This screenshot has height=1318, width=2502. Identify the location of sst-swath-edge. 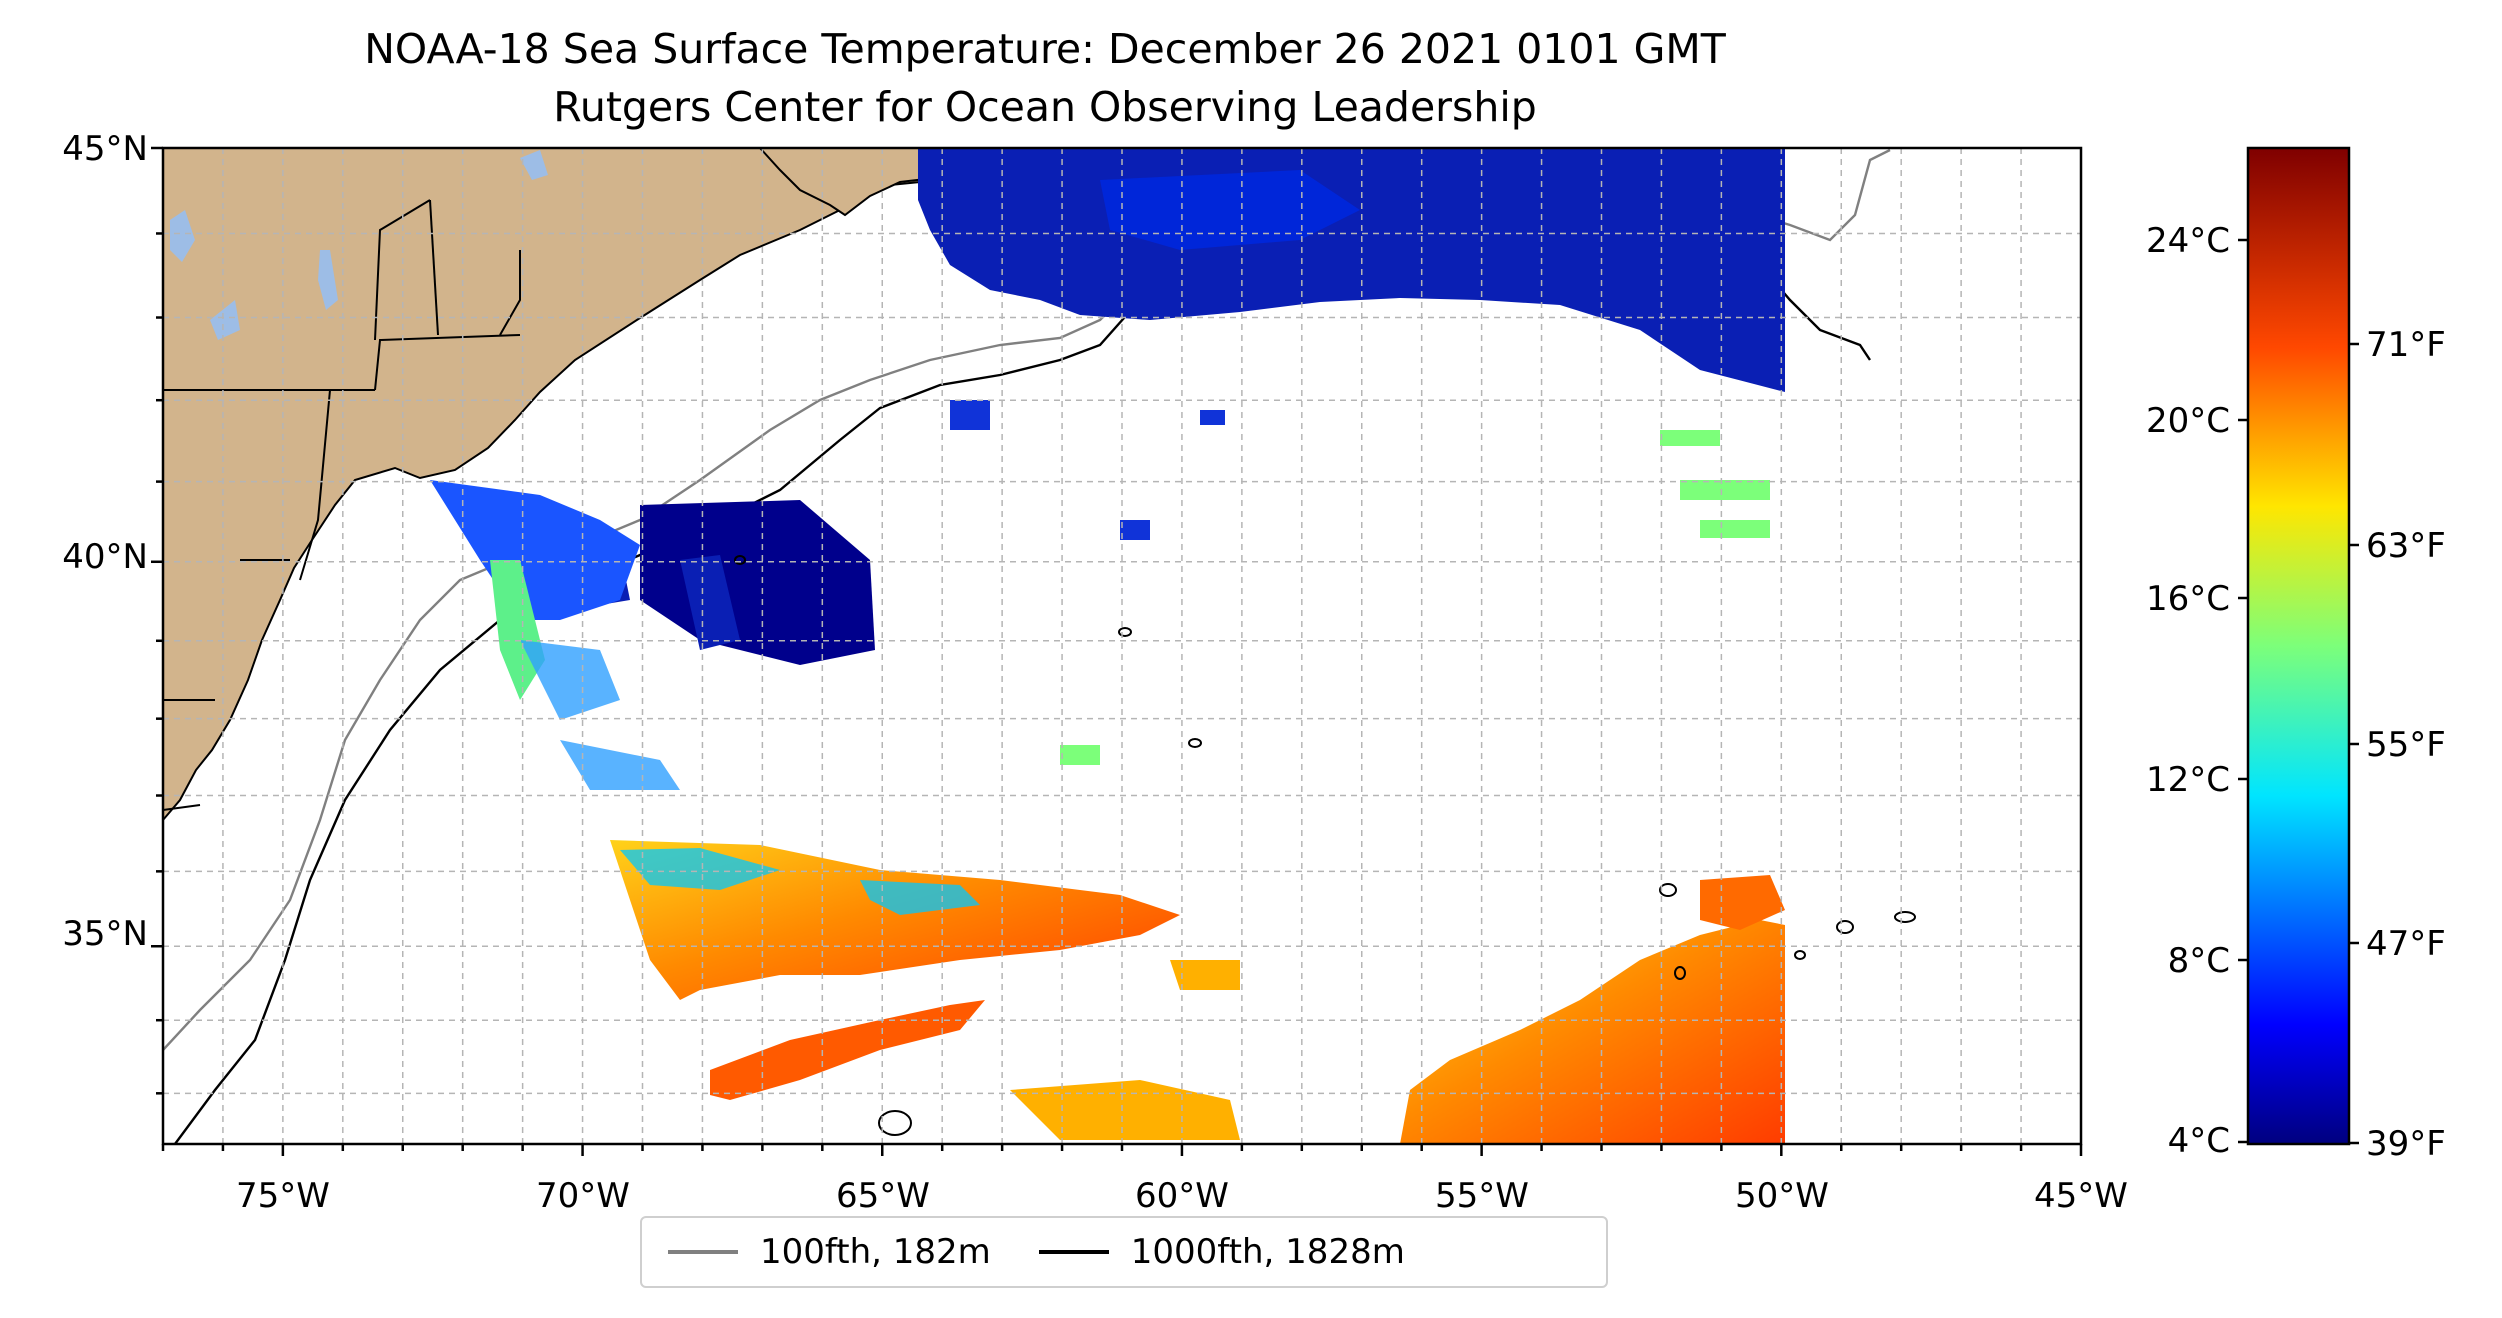
(600, 715).